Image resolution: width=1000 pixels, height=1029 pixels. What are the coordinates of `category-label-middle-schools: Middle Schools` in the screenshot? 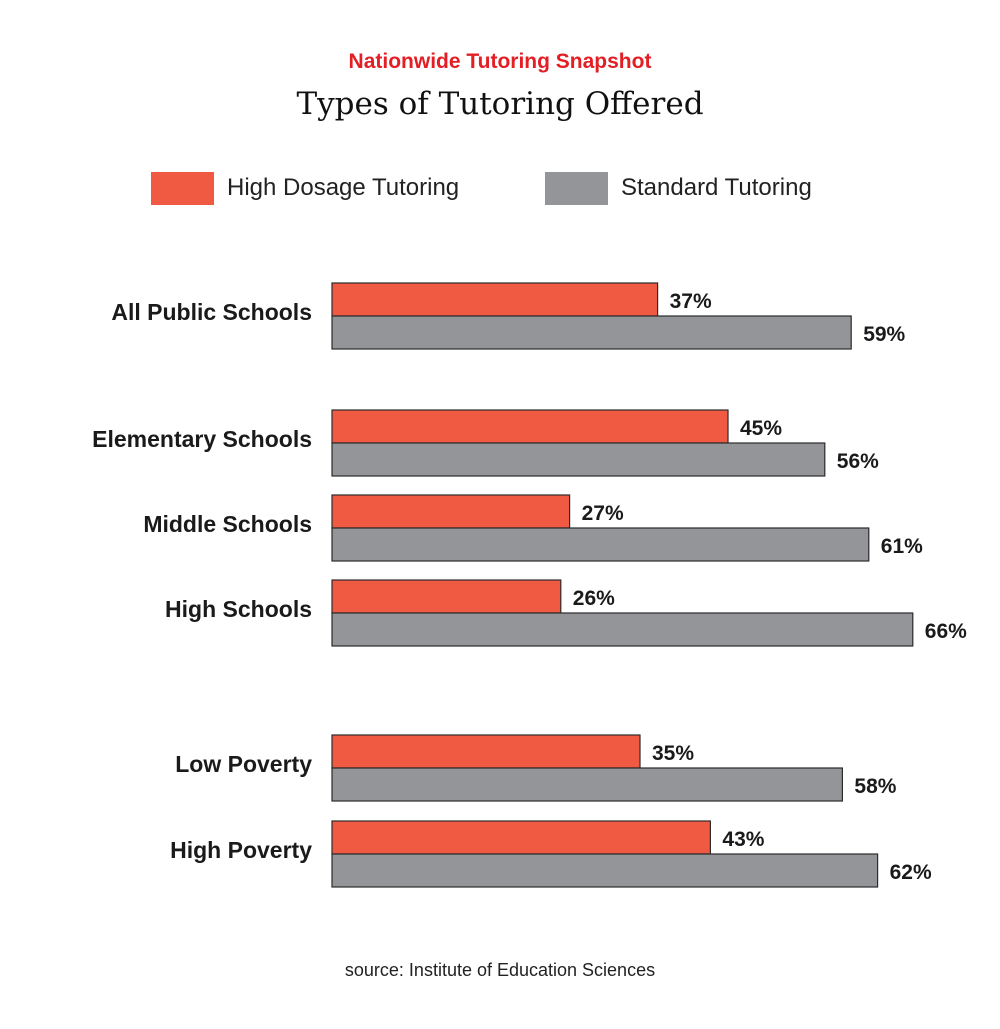 It's located at (227, 524).